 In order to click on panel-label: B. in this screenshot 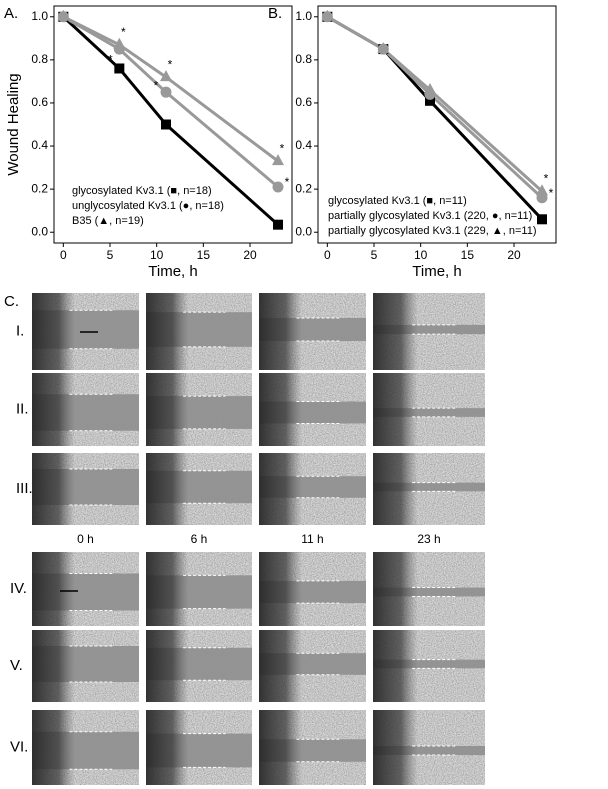, I will do `click(275, 13)`.